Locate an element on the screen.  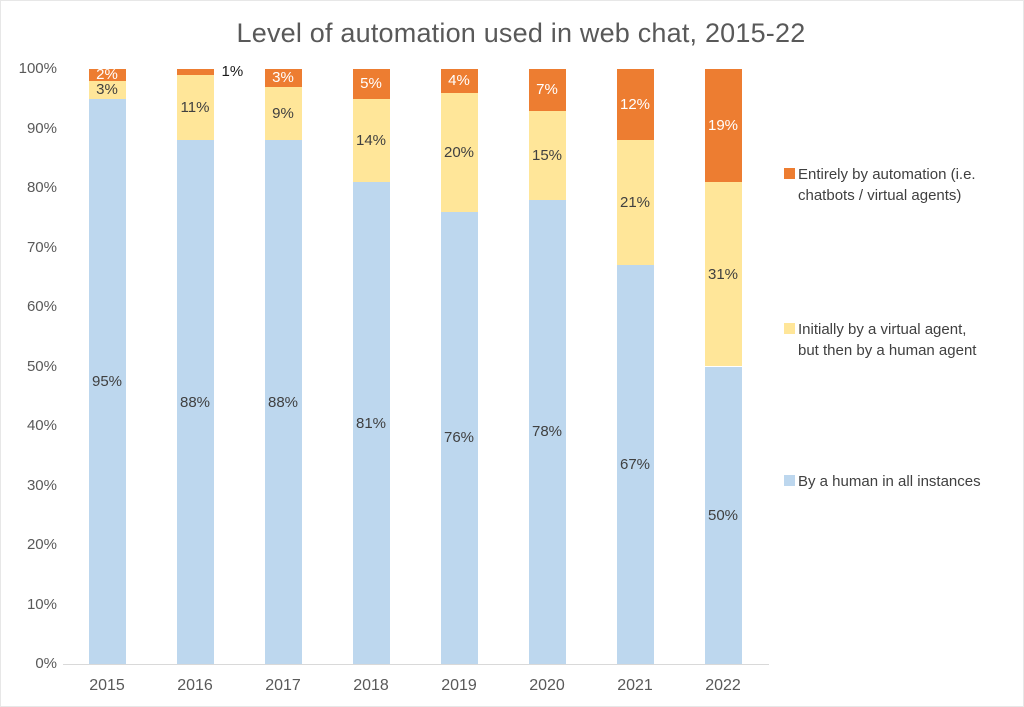
bar-segment-human-2019 is located at coordinates (459, 437).